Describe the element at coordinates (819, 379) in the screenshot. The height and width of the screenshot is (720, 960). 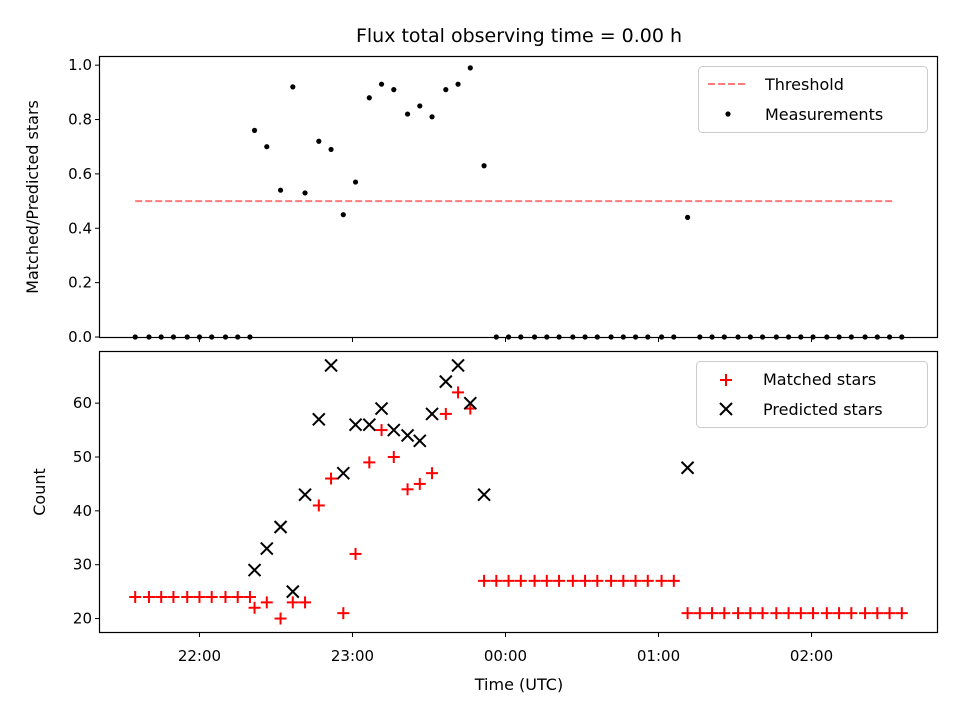
I see `matched-stars-legend-label: Matched stars` at that location.